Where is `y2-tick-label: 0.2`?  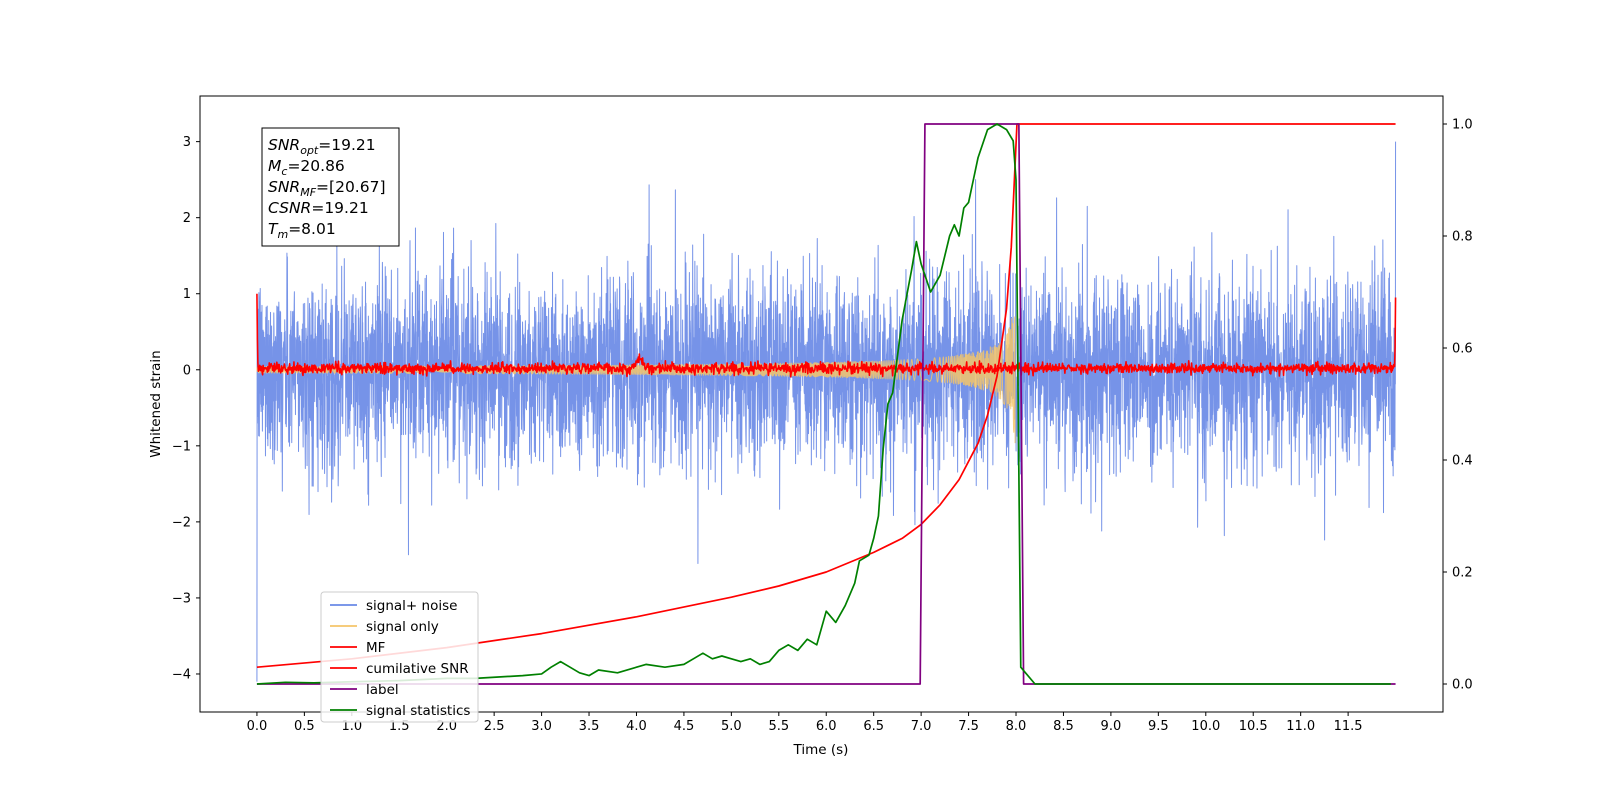
y2-tick-label: 0.2 is located at coordinates (1462, 573).